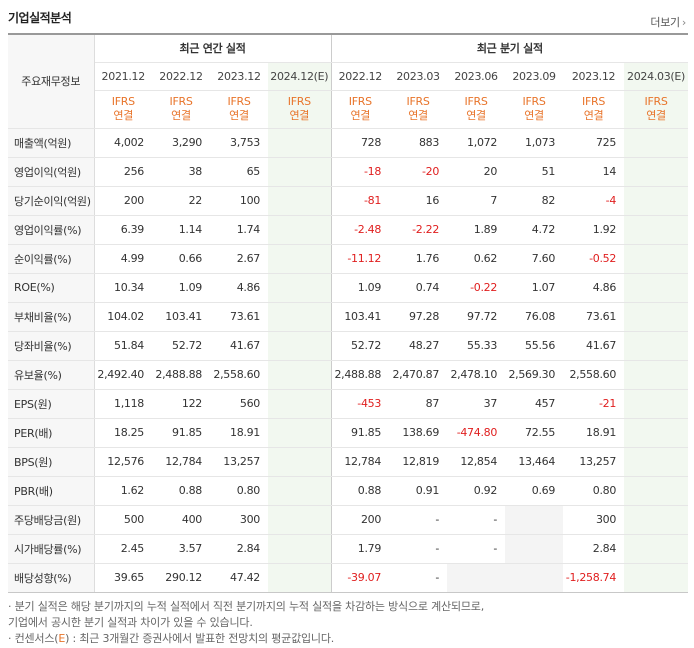 Image resolution: width=694 pixels, height=648 pixels. I want to click on quarter-value-cell: 0.74, so click(418, 288).